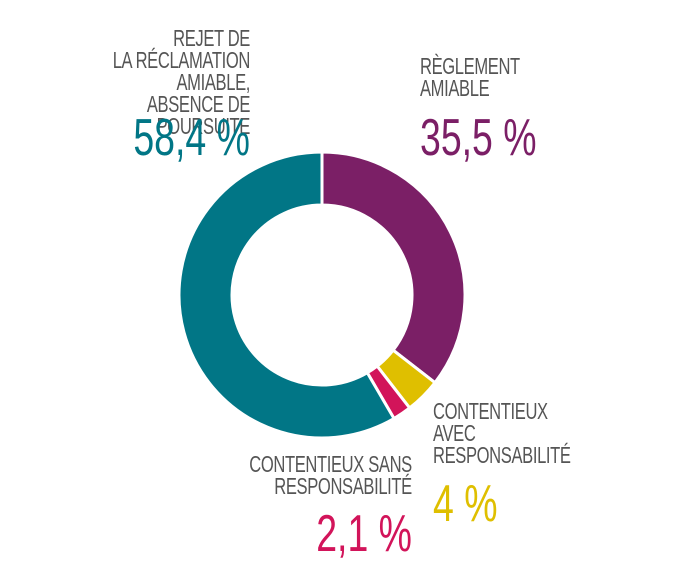  Describe the element at coordinates (330, 475) in the screenshot. I see `category-label: CONTENTIEUX SANS RESPONSABILITÉ` at that location.